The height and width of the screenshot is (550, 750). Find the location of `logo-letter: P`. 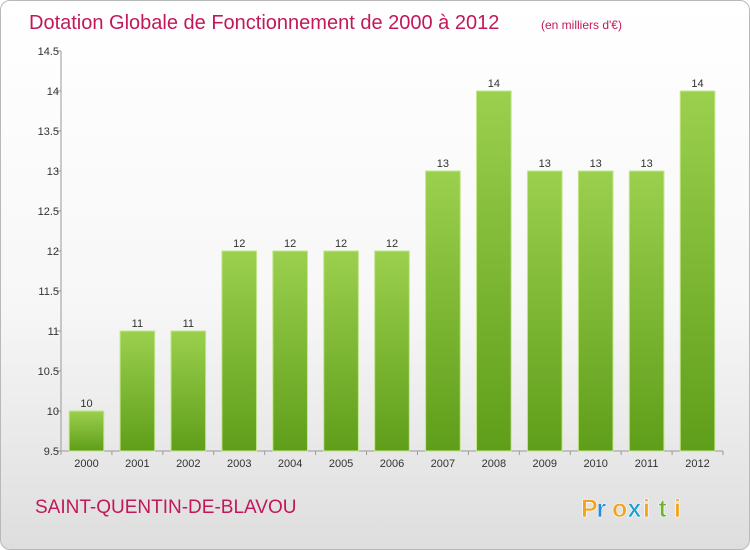

logo-letter: P is located at coordinates (589, 509).